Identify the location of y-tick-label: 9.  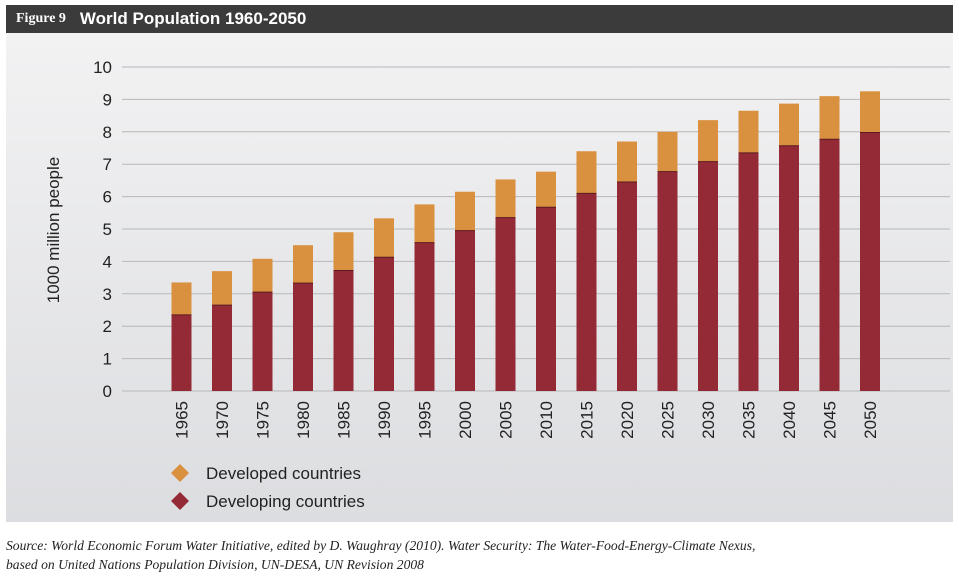
(107, 99).